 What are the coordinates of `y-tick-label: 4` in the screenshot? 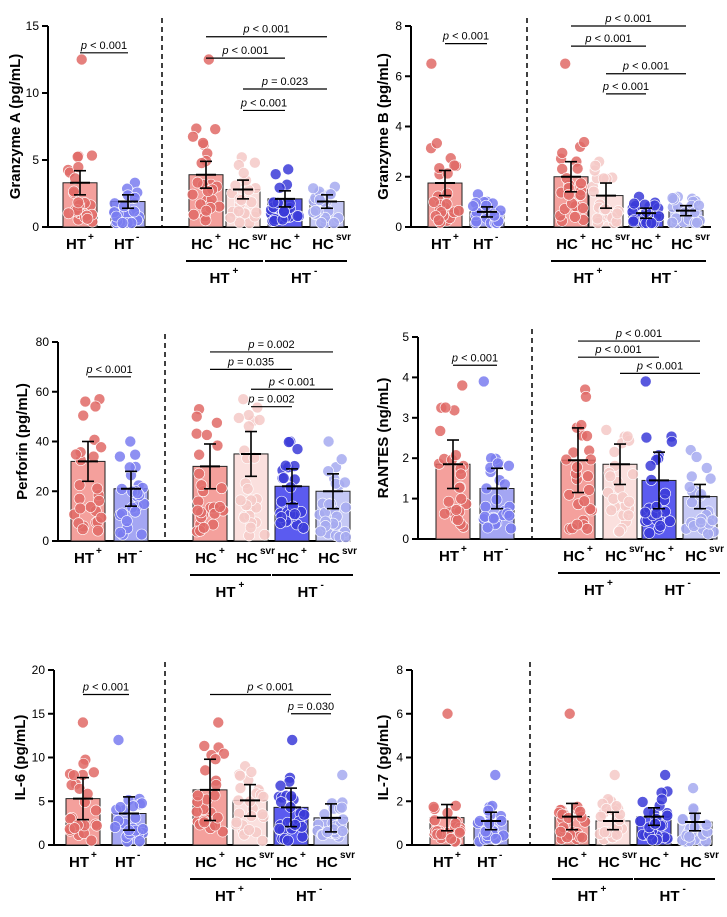 It's located at (399, 758).